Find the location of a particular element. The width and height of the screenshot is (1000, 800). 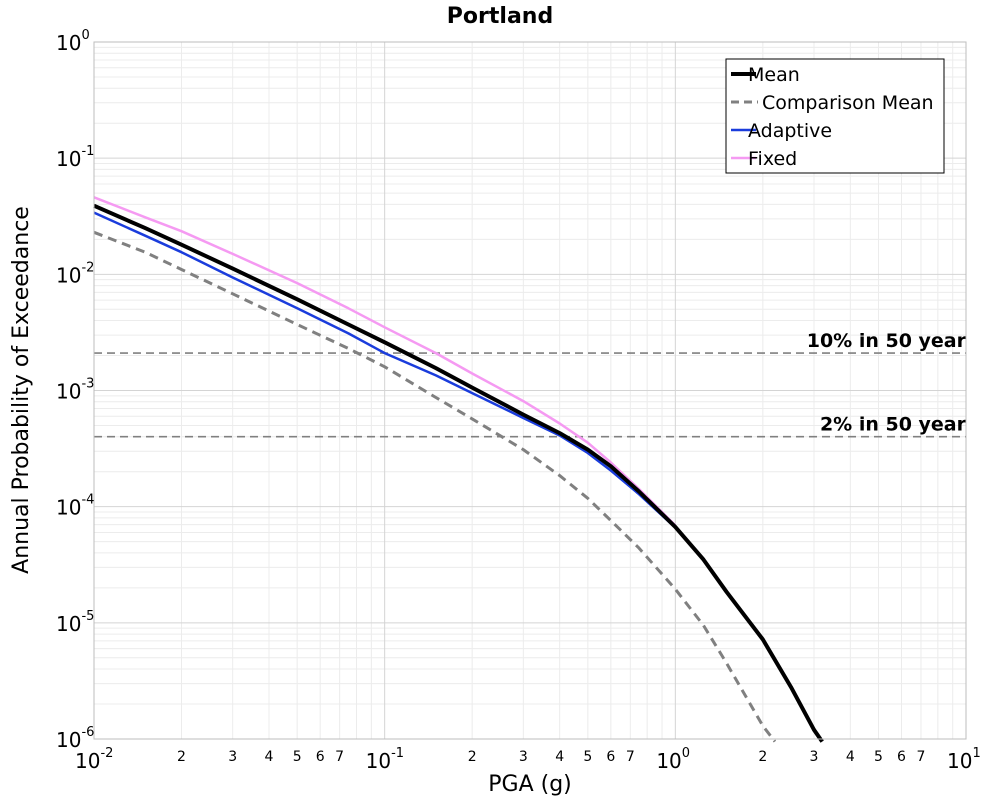

y-tick-label: 10⁻³ is located at coordinates (75, 390).